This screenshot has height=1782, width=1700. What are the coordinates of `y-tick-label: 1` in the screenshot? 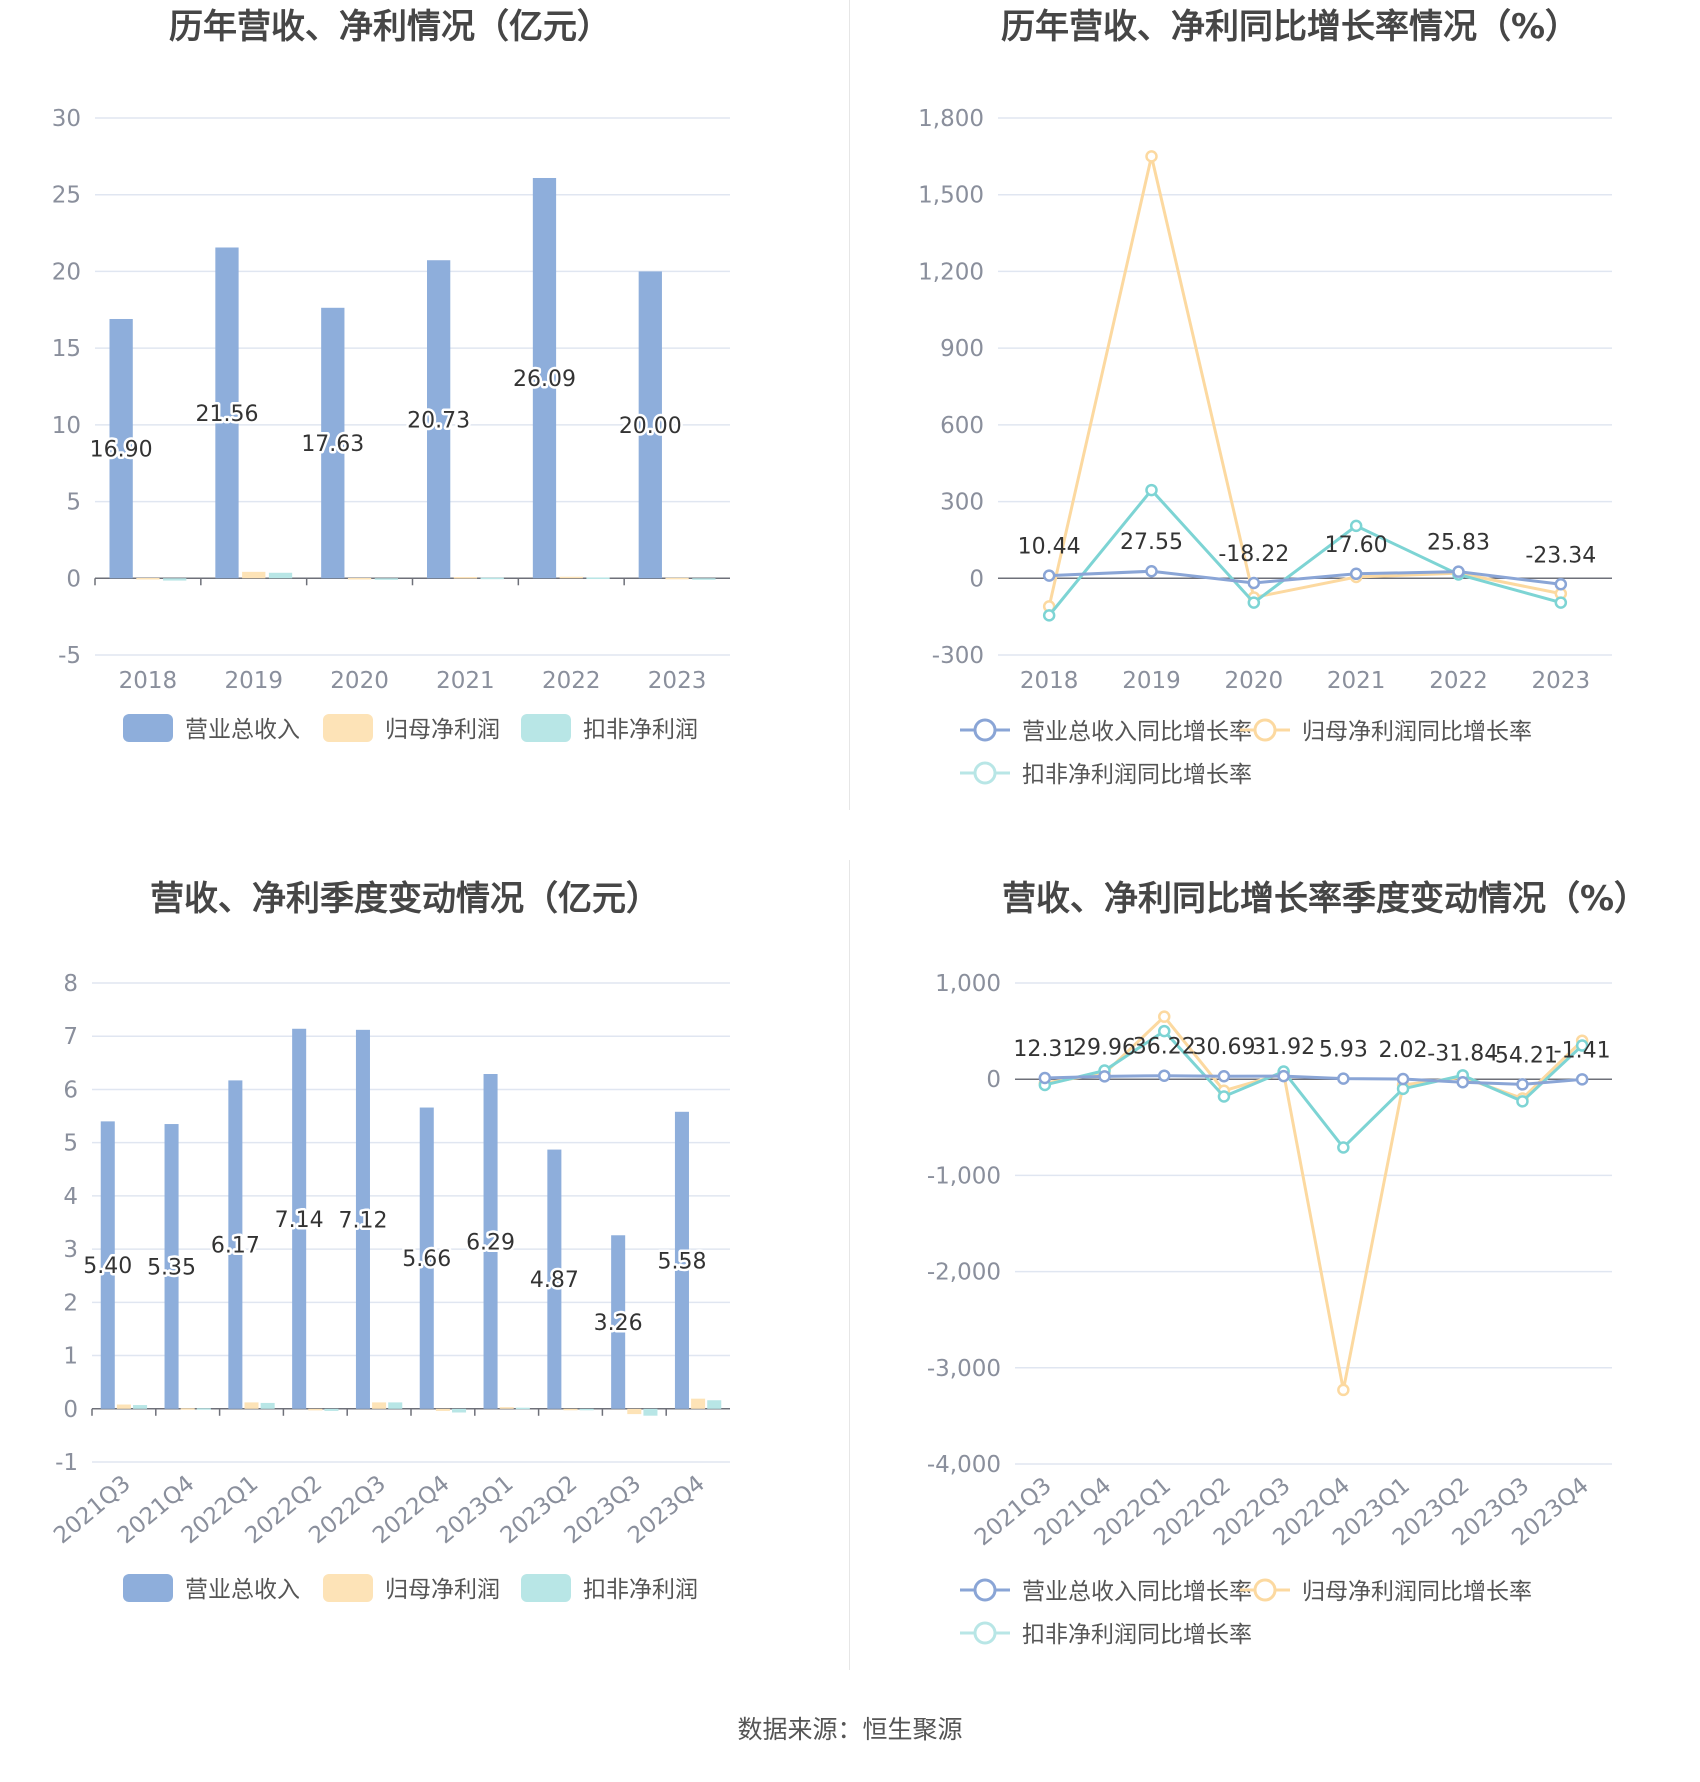 It's located at (70, 1357).